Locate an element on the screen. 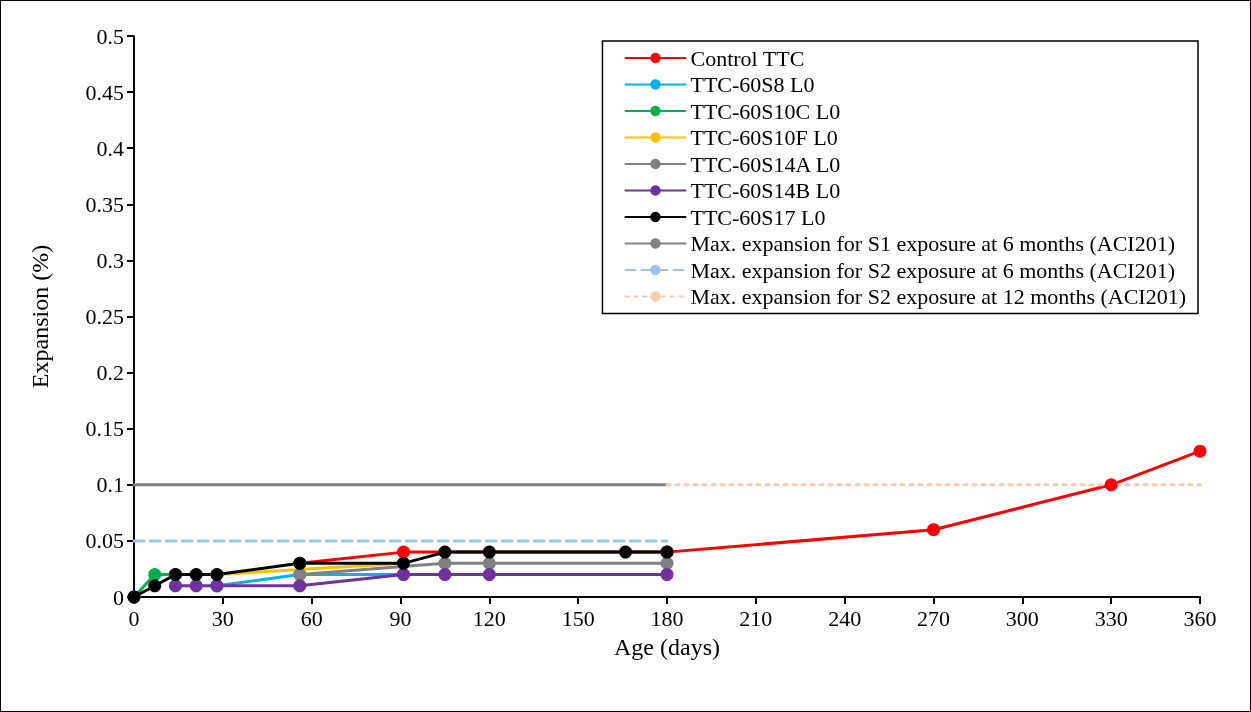 Image resolution: width=1251 pixels, height=712 pixels. x-tick-label: 60 is located at coordinates (311, 618).